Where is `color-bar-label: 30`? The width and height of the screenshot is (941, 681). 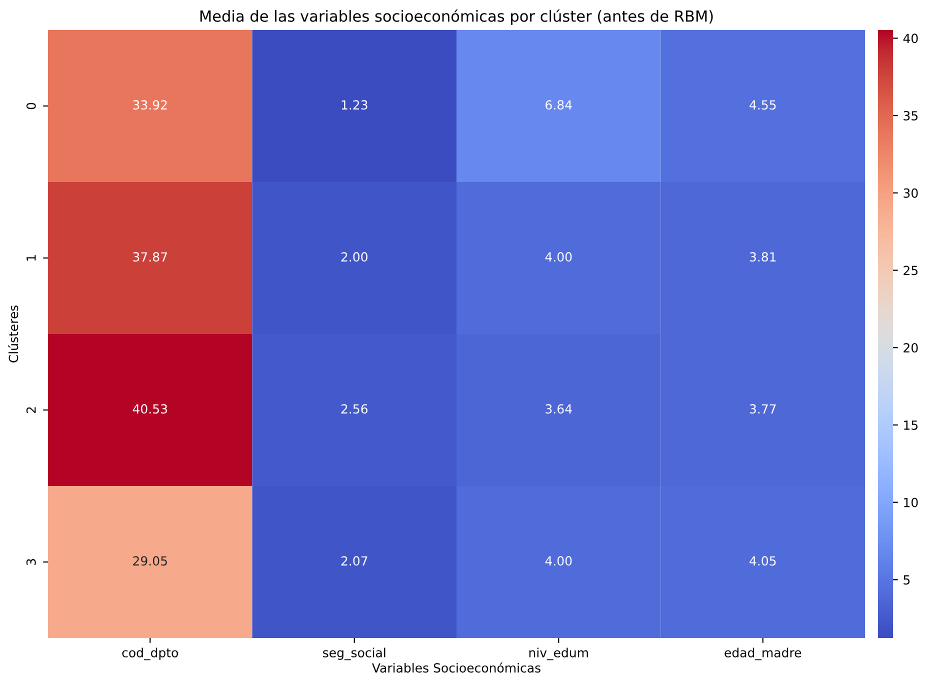 color-bar-label: 30 is located at coordinates (911, 193).